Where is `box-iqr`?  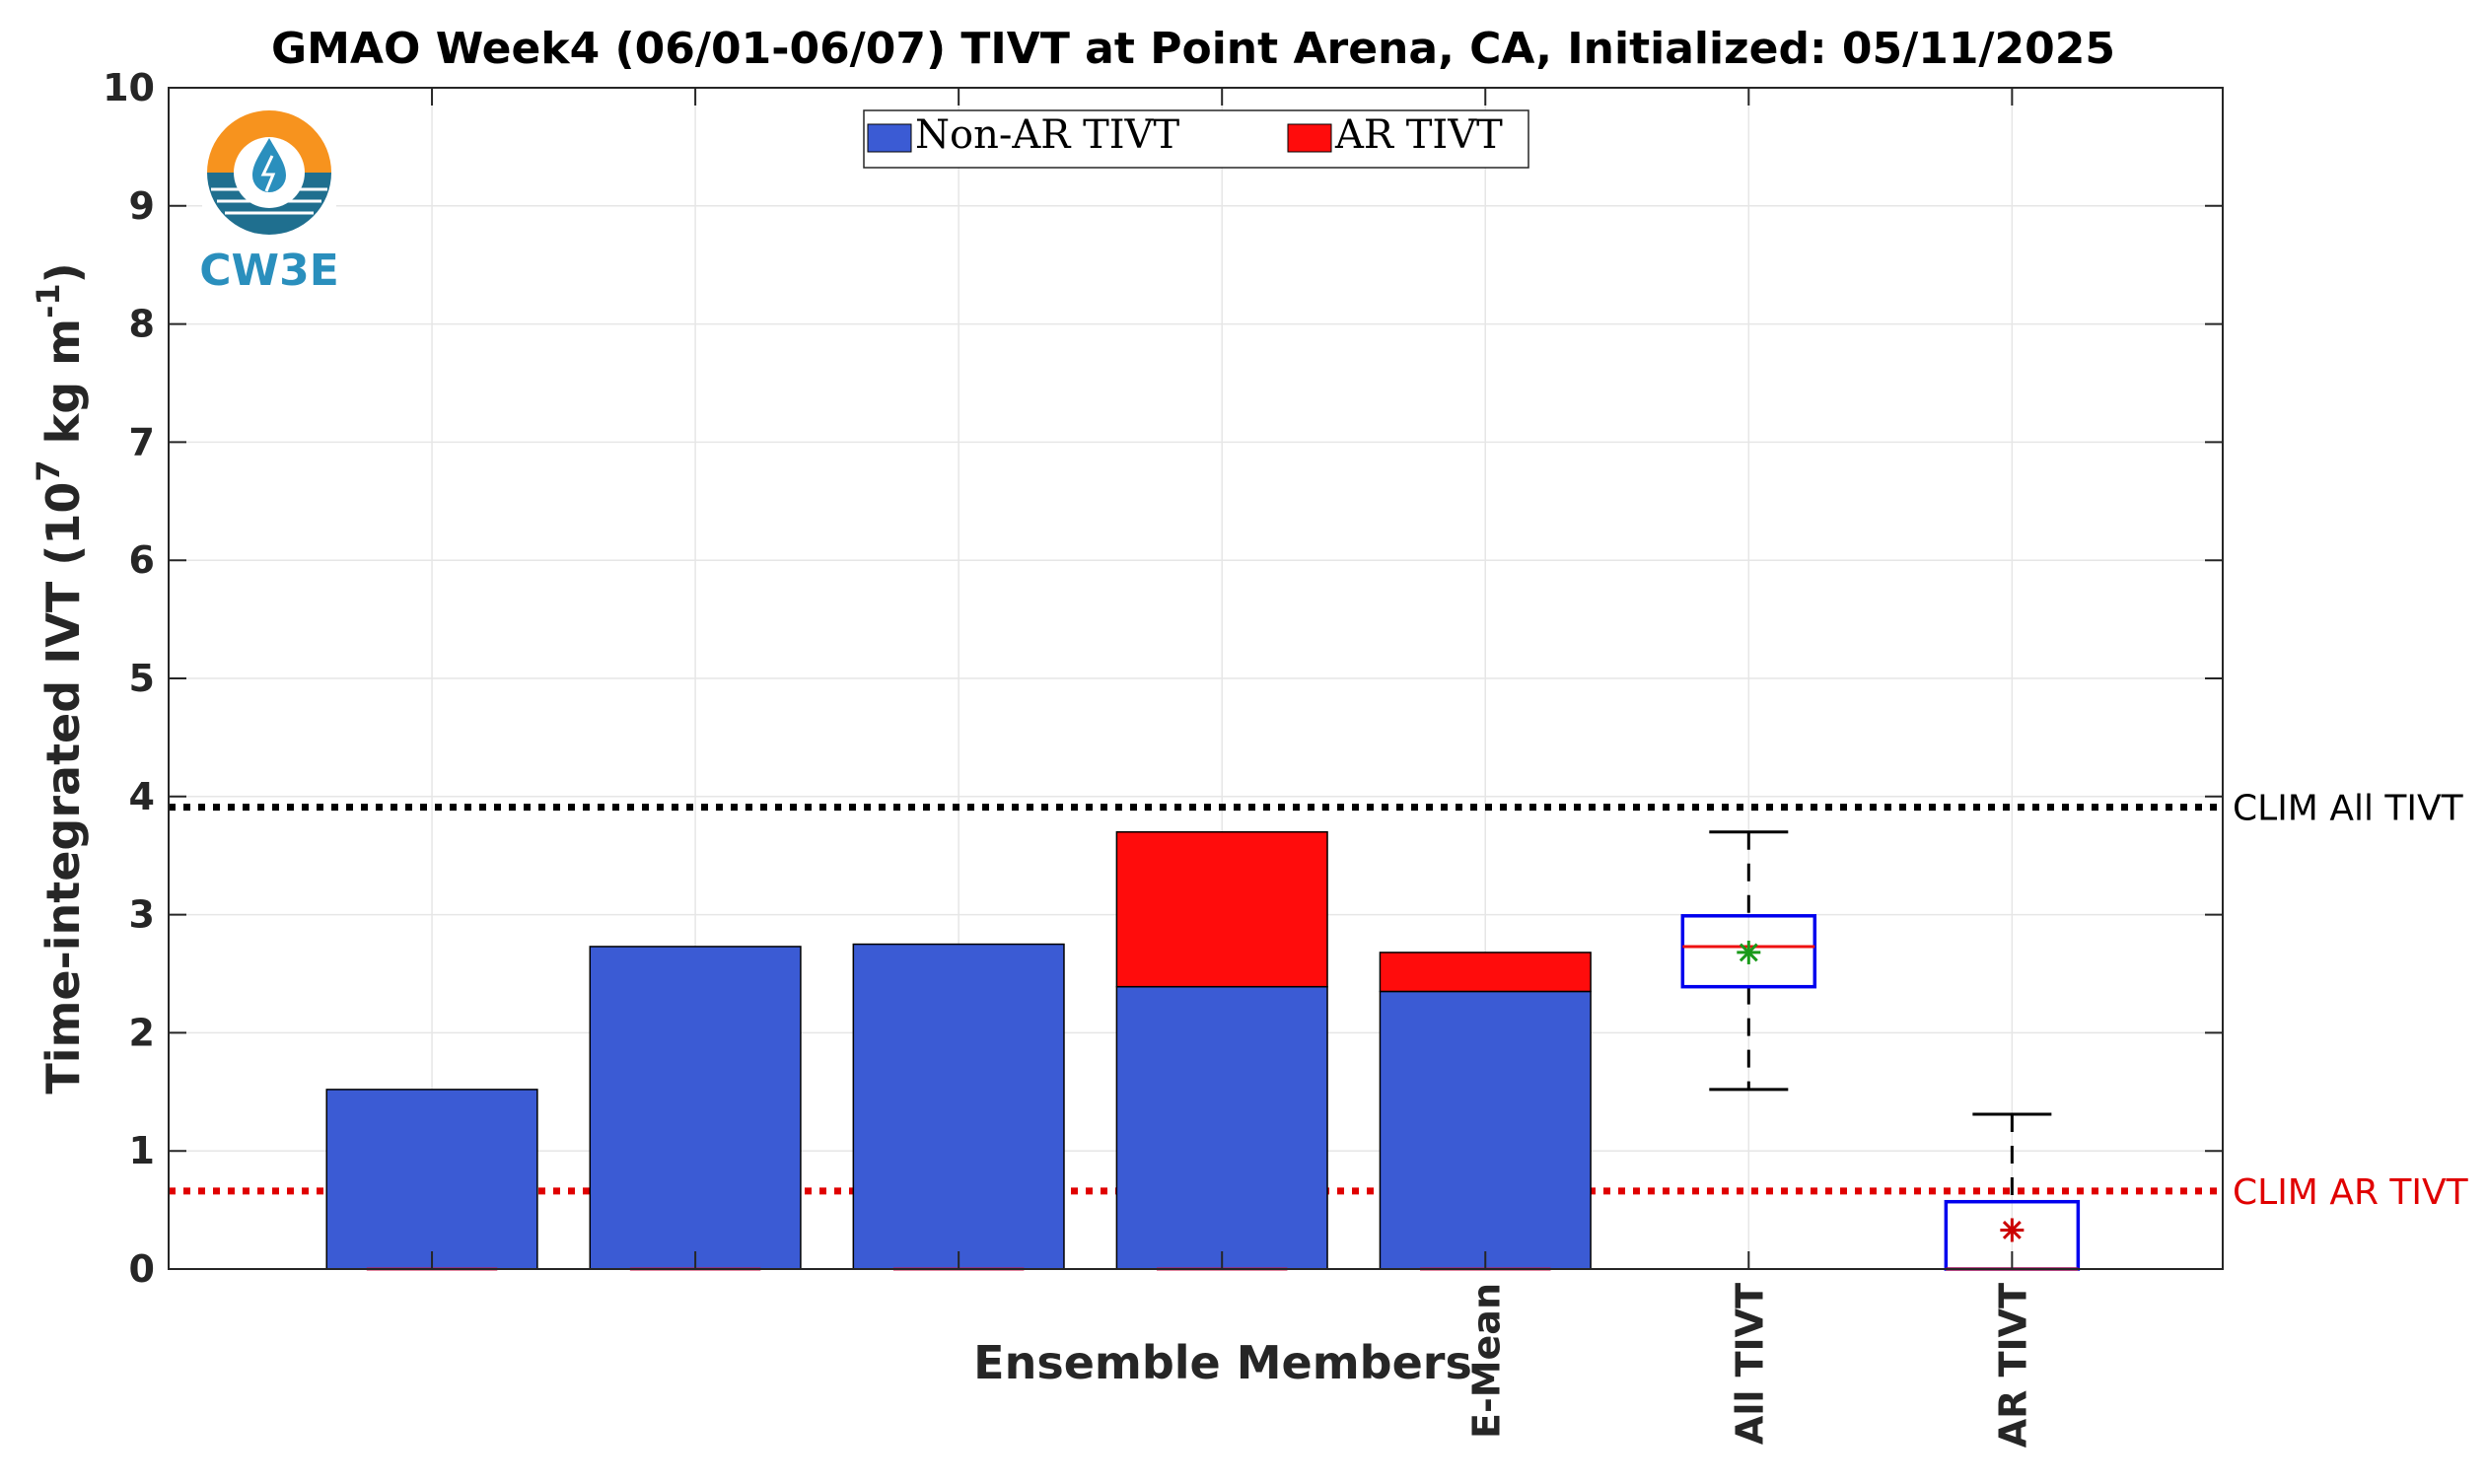 box-iqr is located at coordinates (1748, 951).